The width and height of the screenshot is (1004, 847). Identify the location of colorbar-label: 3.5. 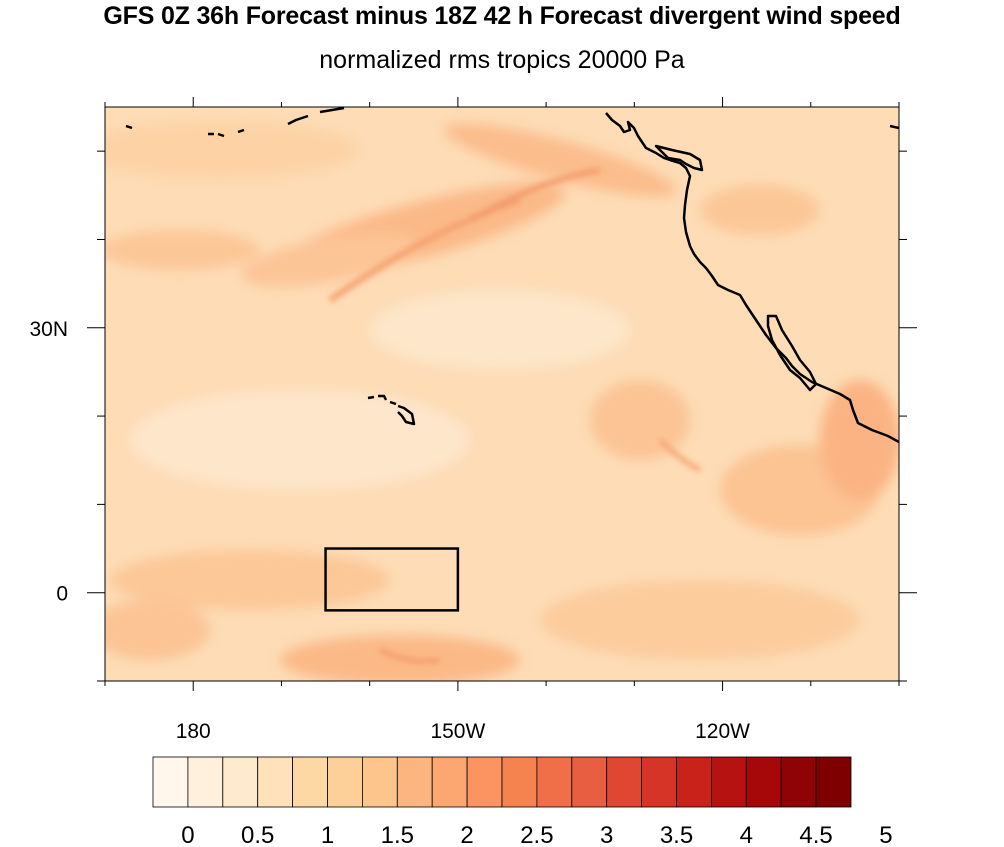
(676, 834).